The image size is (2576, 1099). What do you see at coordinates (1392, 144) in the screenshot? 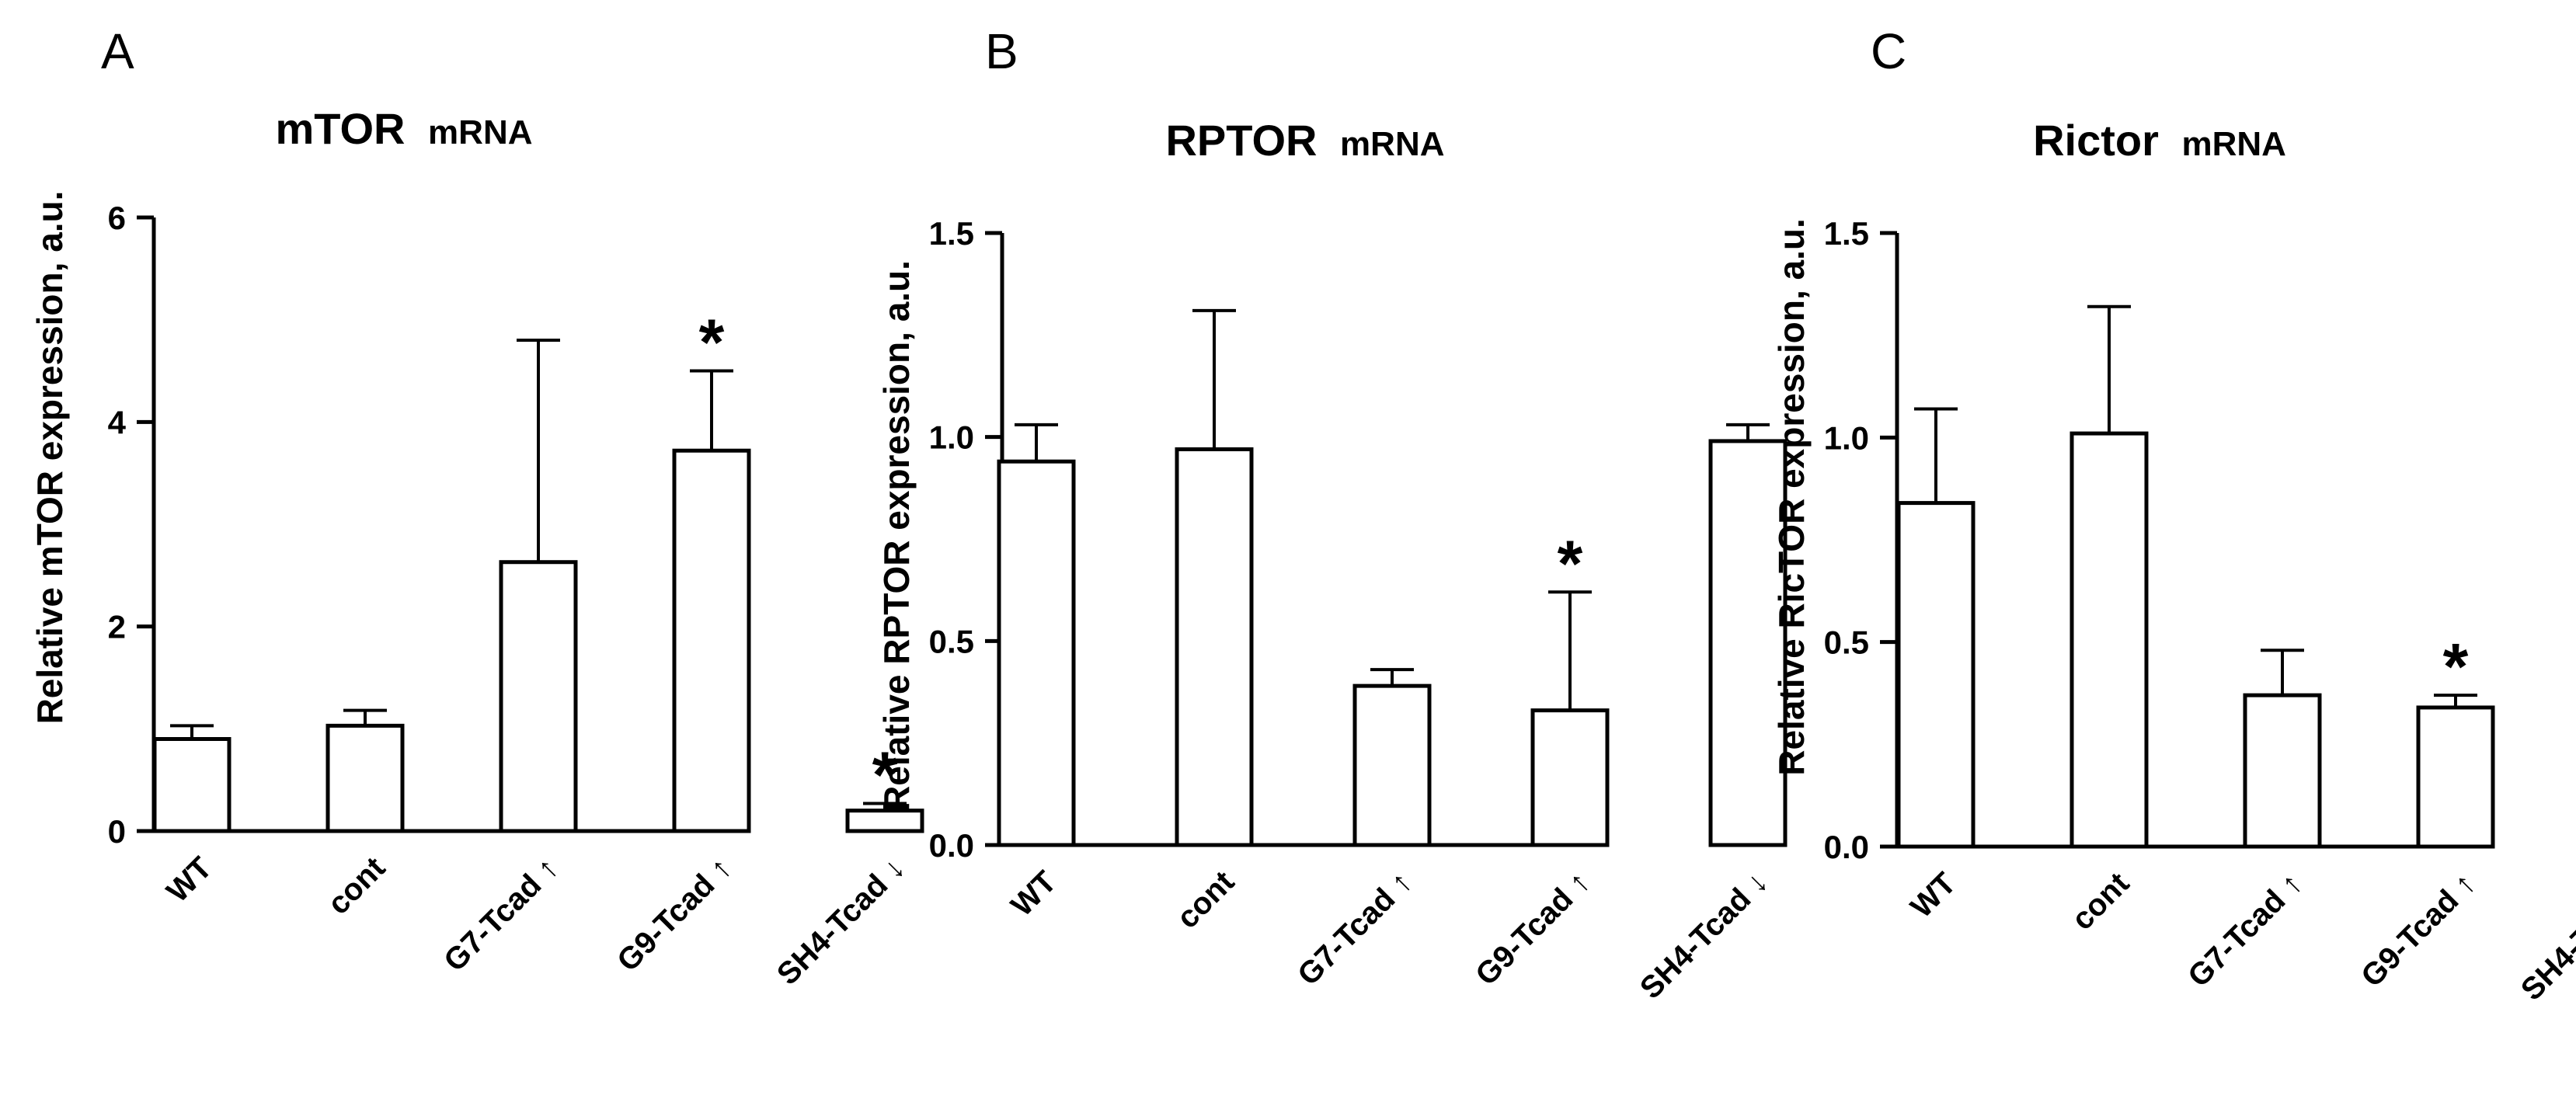
I see `panel-b-title-suffix: mRNA` at bounding box center [1392, 144].